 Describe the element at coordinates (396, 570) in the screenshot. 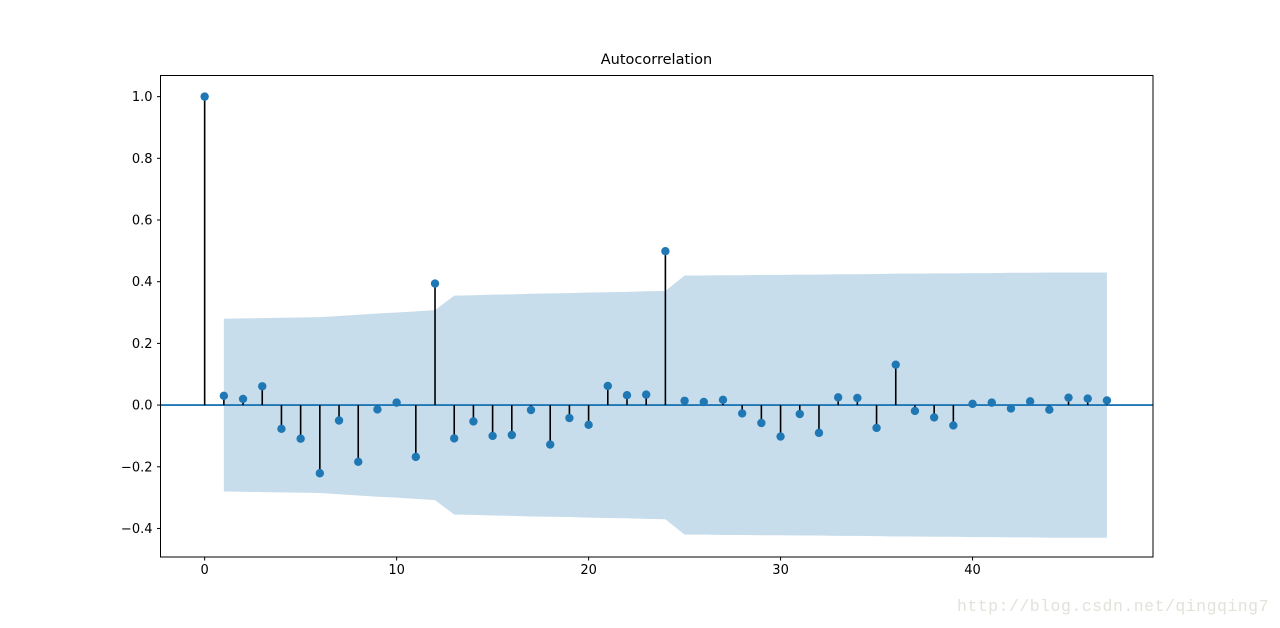

I see `x-tick-label: 10` at that location.